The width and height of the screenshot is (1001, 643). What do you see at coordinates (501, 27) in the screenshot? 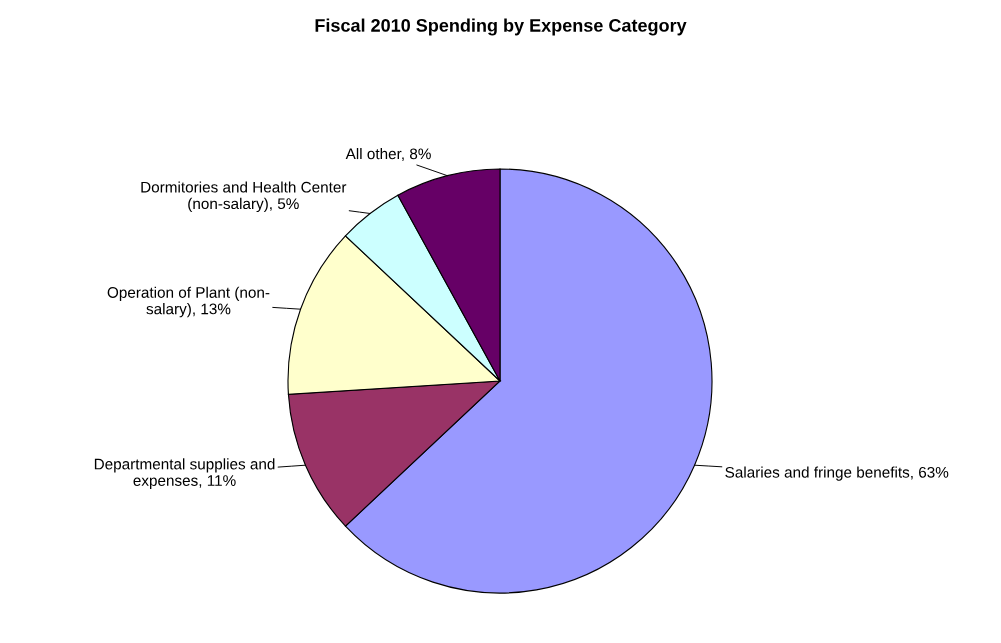
I see `chart-title: Fiscal 2010 Spending by Expense Category` at bounding box center [501, 27].